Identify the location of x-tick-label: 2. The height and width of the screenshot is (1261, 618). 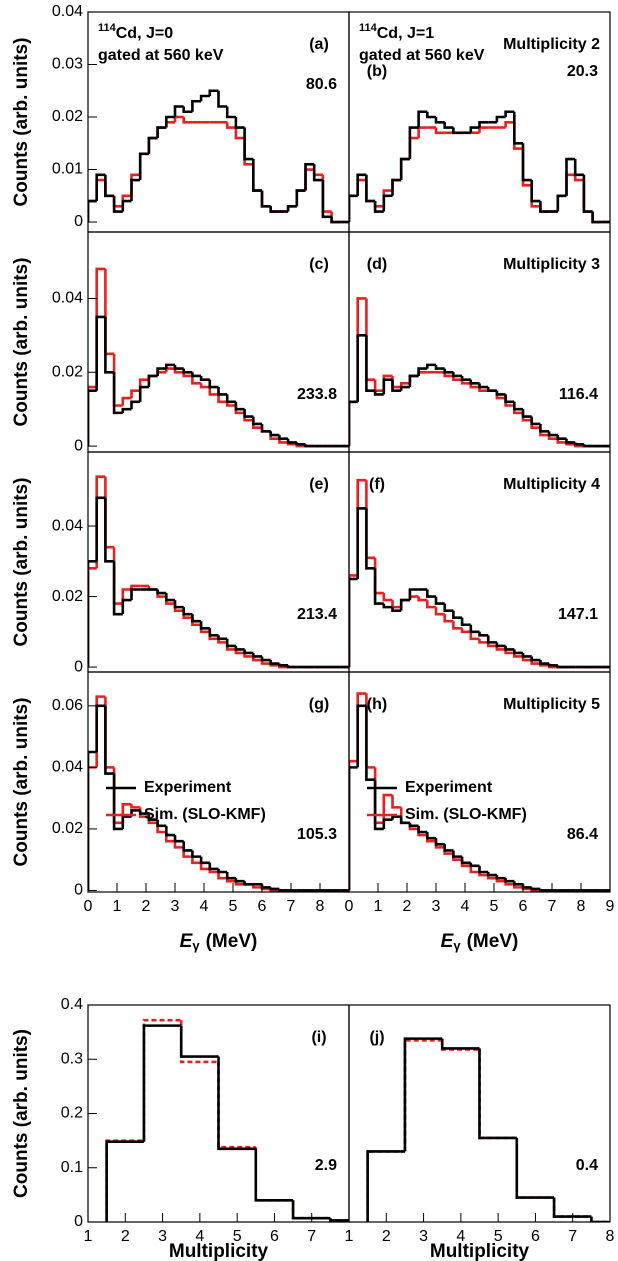
(386, 1236).